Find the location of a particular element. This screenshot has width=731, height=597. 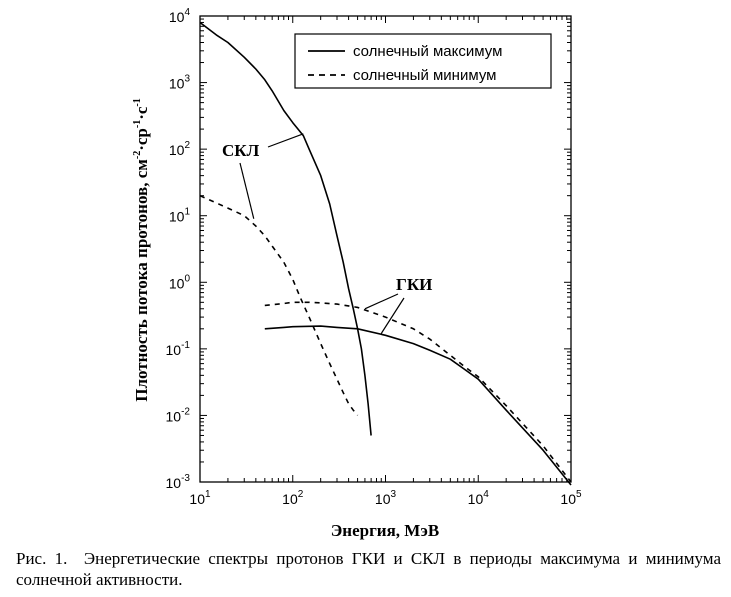

y-tick-label: 10⁴ is located at coordinates (180, 16).